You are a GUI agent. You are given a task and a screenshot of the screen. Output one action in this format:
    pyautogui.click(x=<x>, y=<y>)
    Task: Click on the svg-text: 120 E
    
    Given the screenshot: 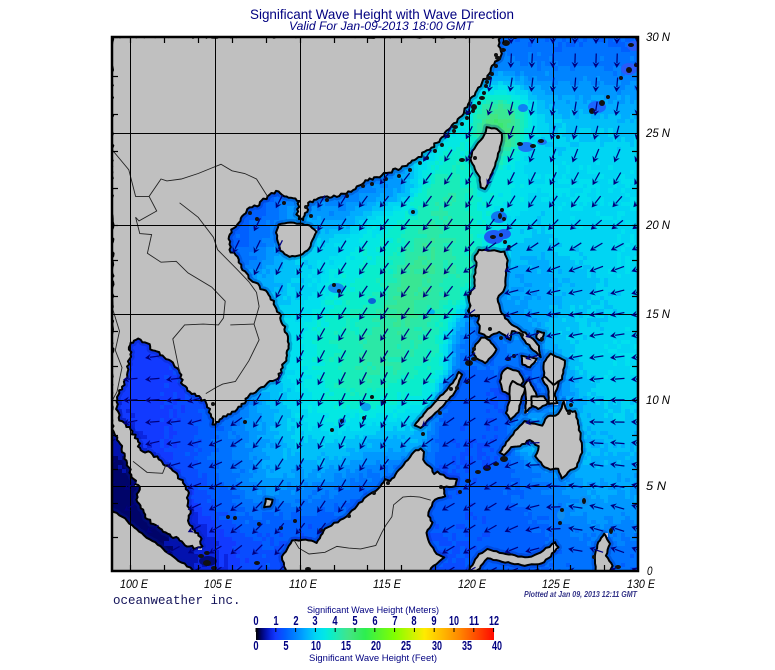 What is the action you would take?
    pyautogui.click(x=472, y=584)
    